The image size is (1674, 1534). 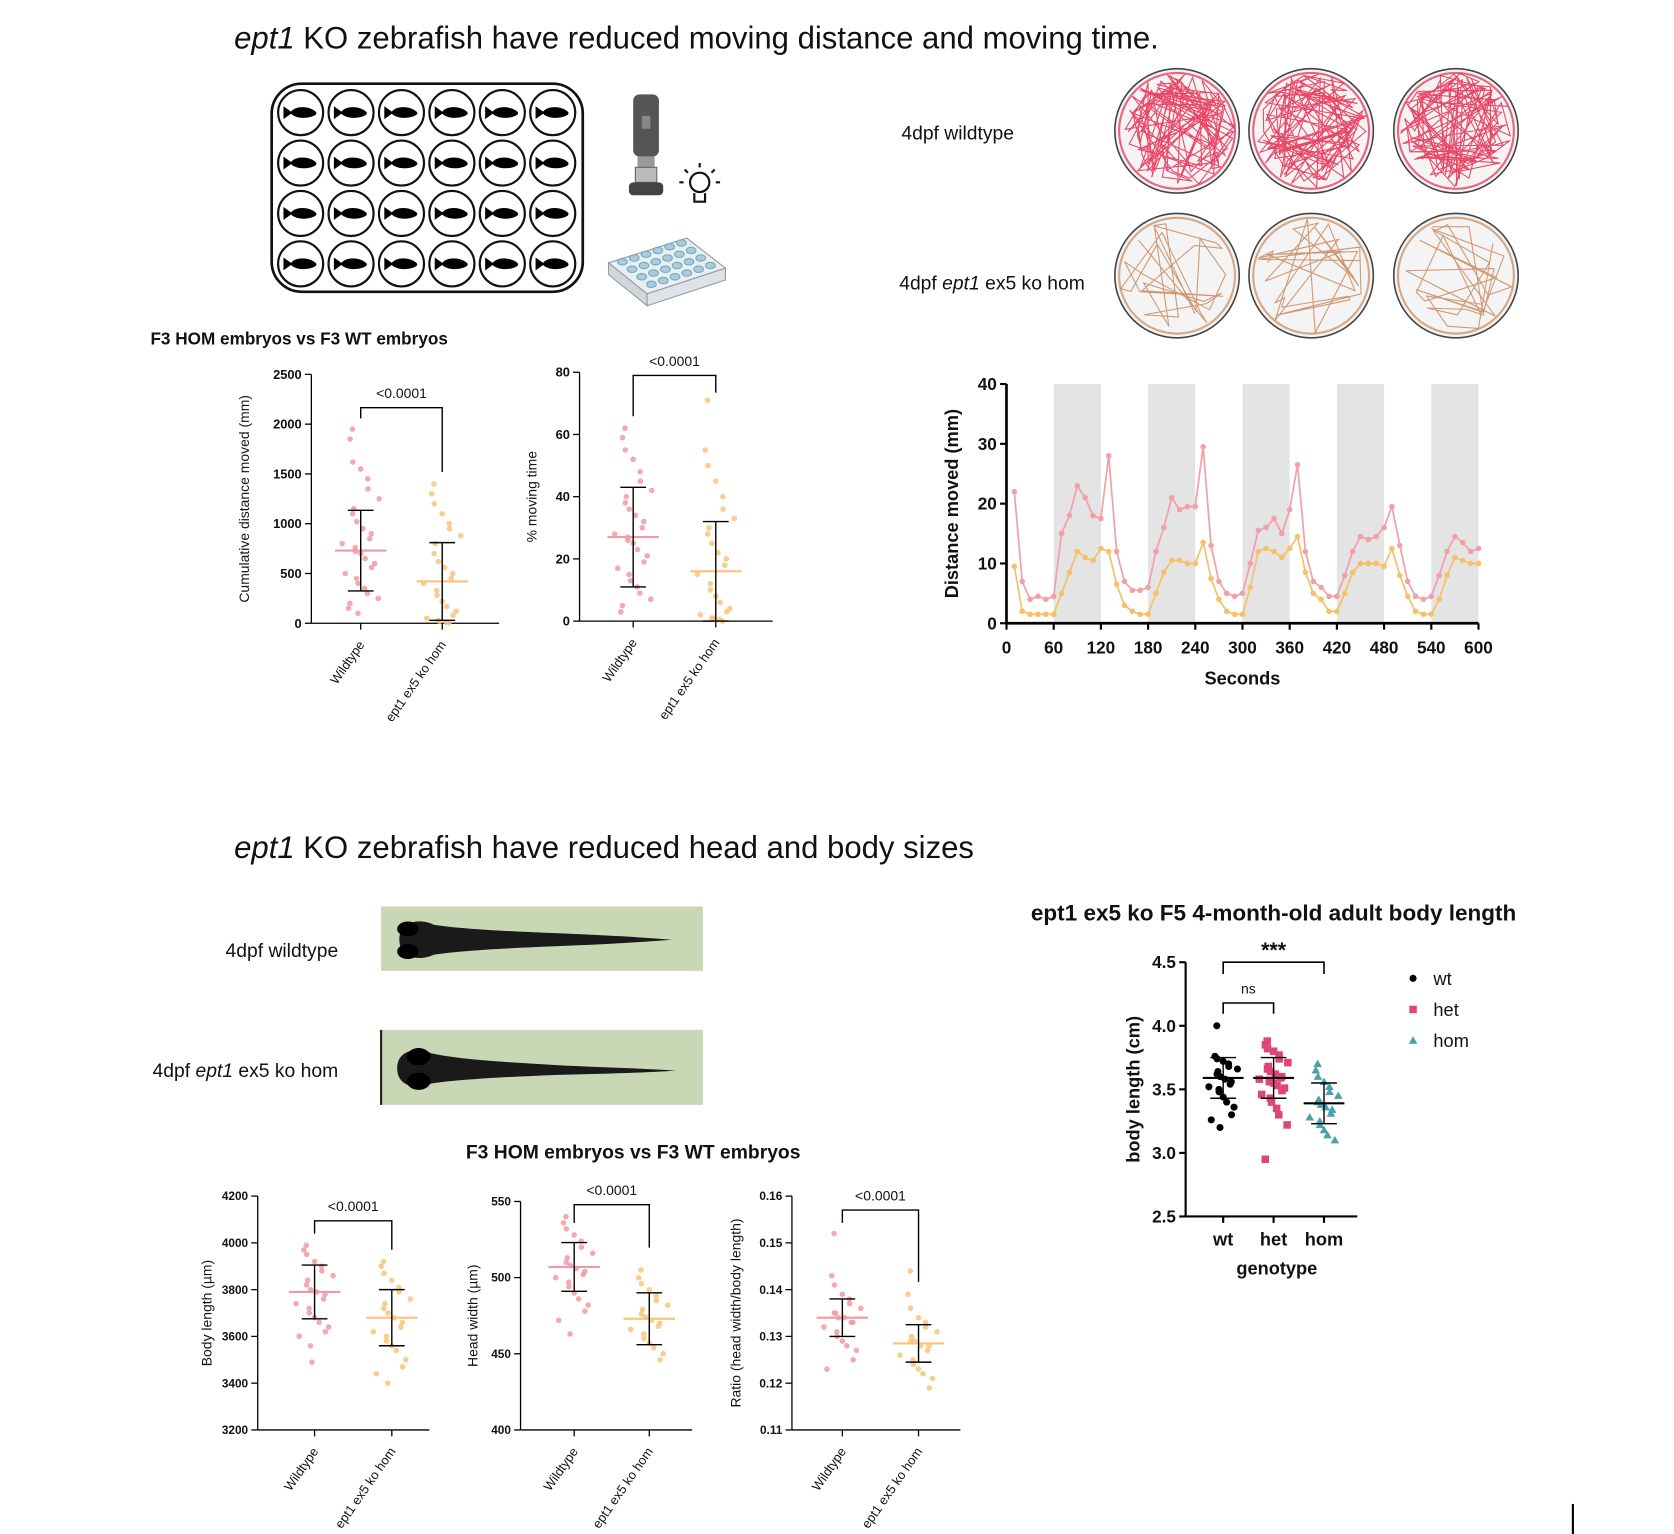 What do you see at coordinates (1431, 647) in the screenshot?
I see `x-tick-label: 540` at bounding box center [1431, 647].